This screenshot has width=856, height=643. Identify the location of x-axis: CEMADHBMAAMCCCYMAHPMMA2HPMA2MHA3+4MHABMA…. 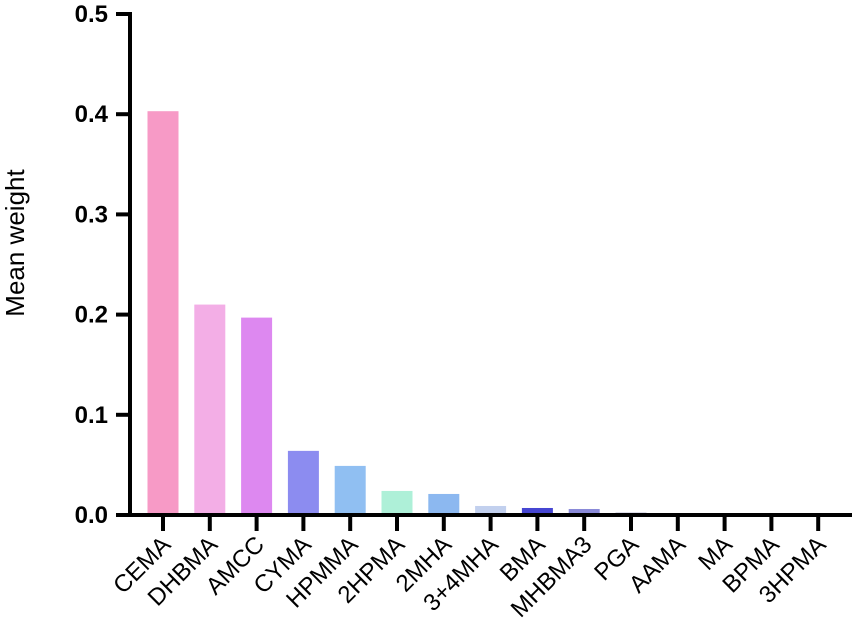
(480, 568).